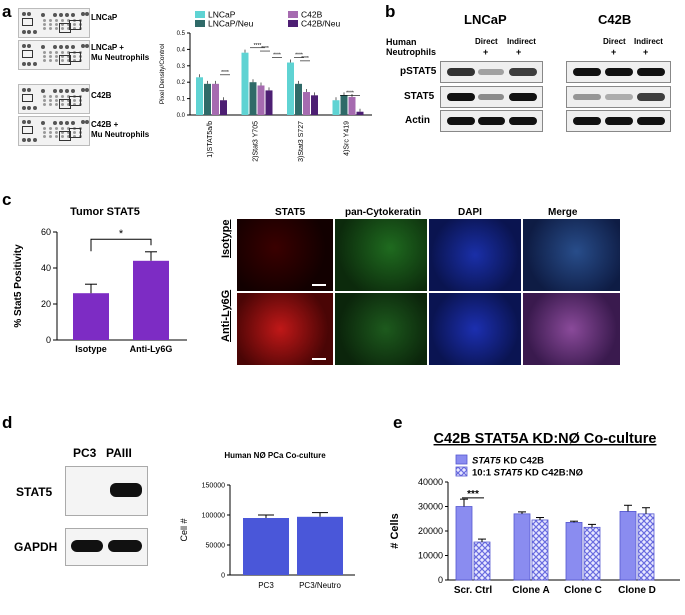  Describe the element at coordinates (521, 41) in the screenshot. I see `indirect-label-lncap: Indirect` at that location.